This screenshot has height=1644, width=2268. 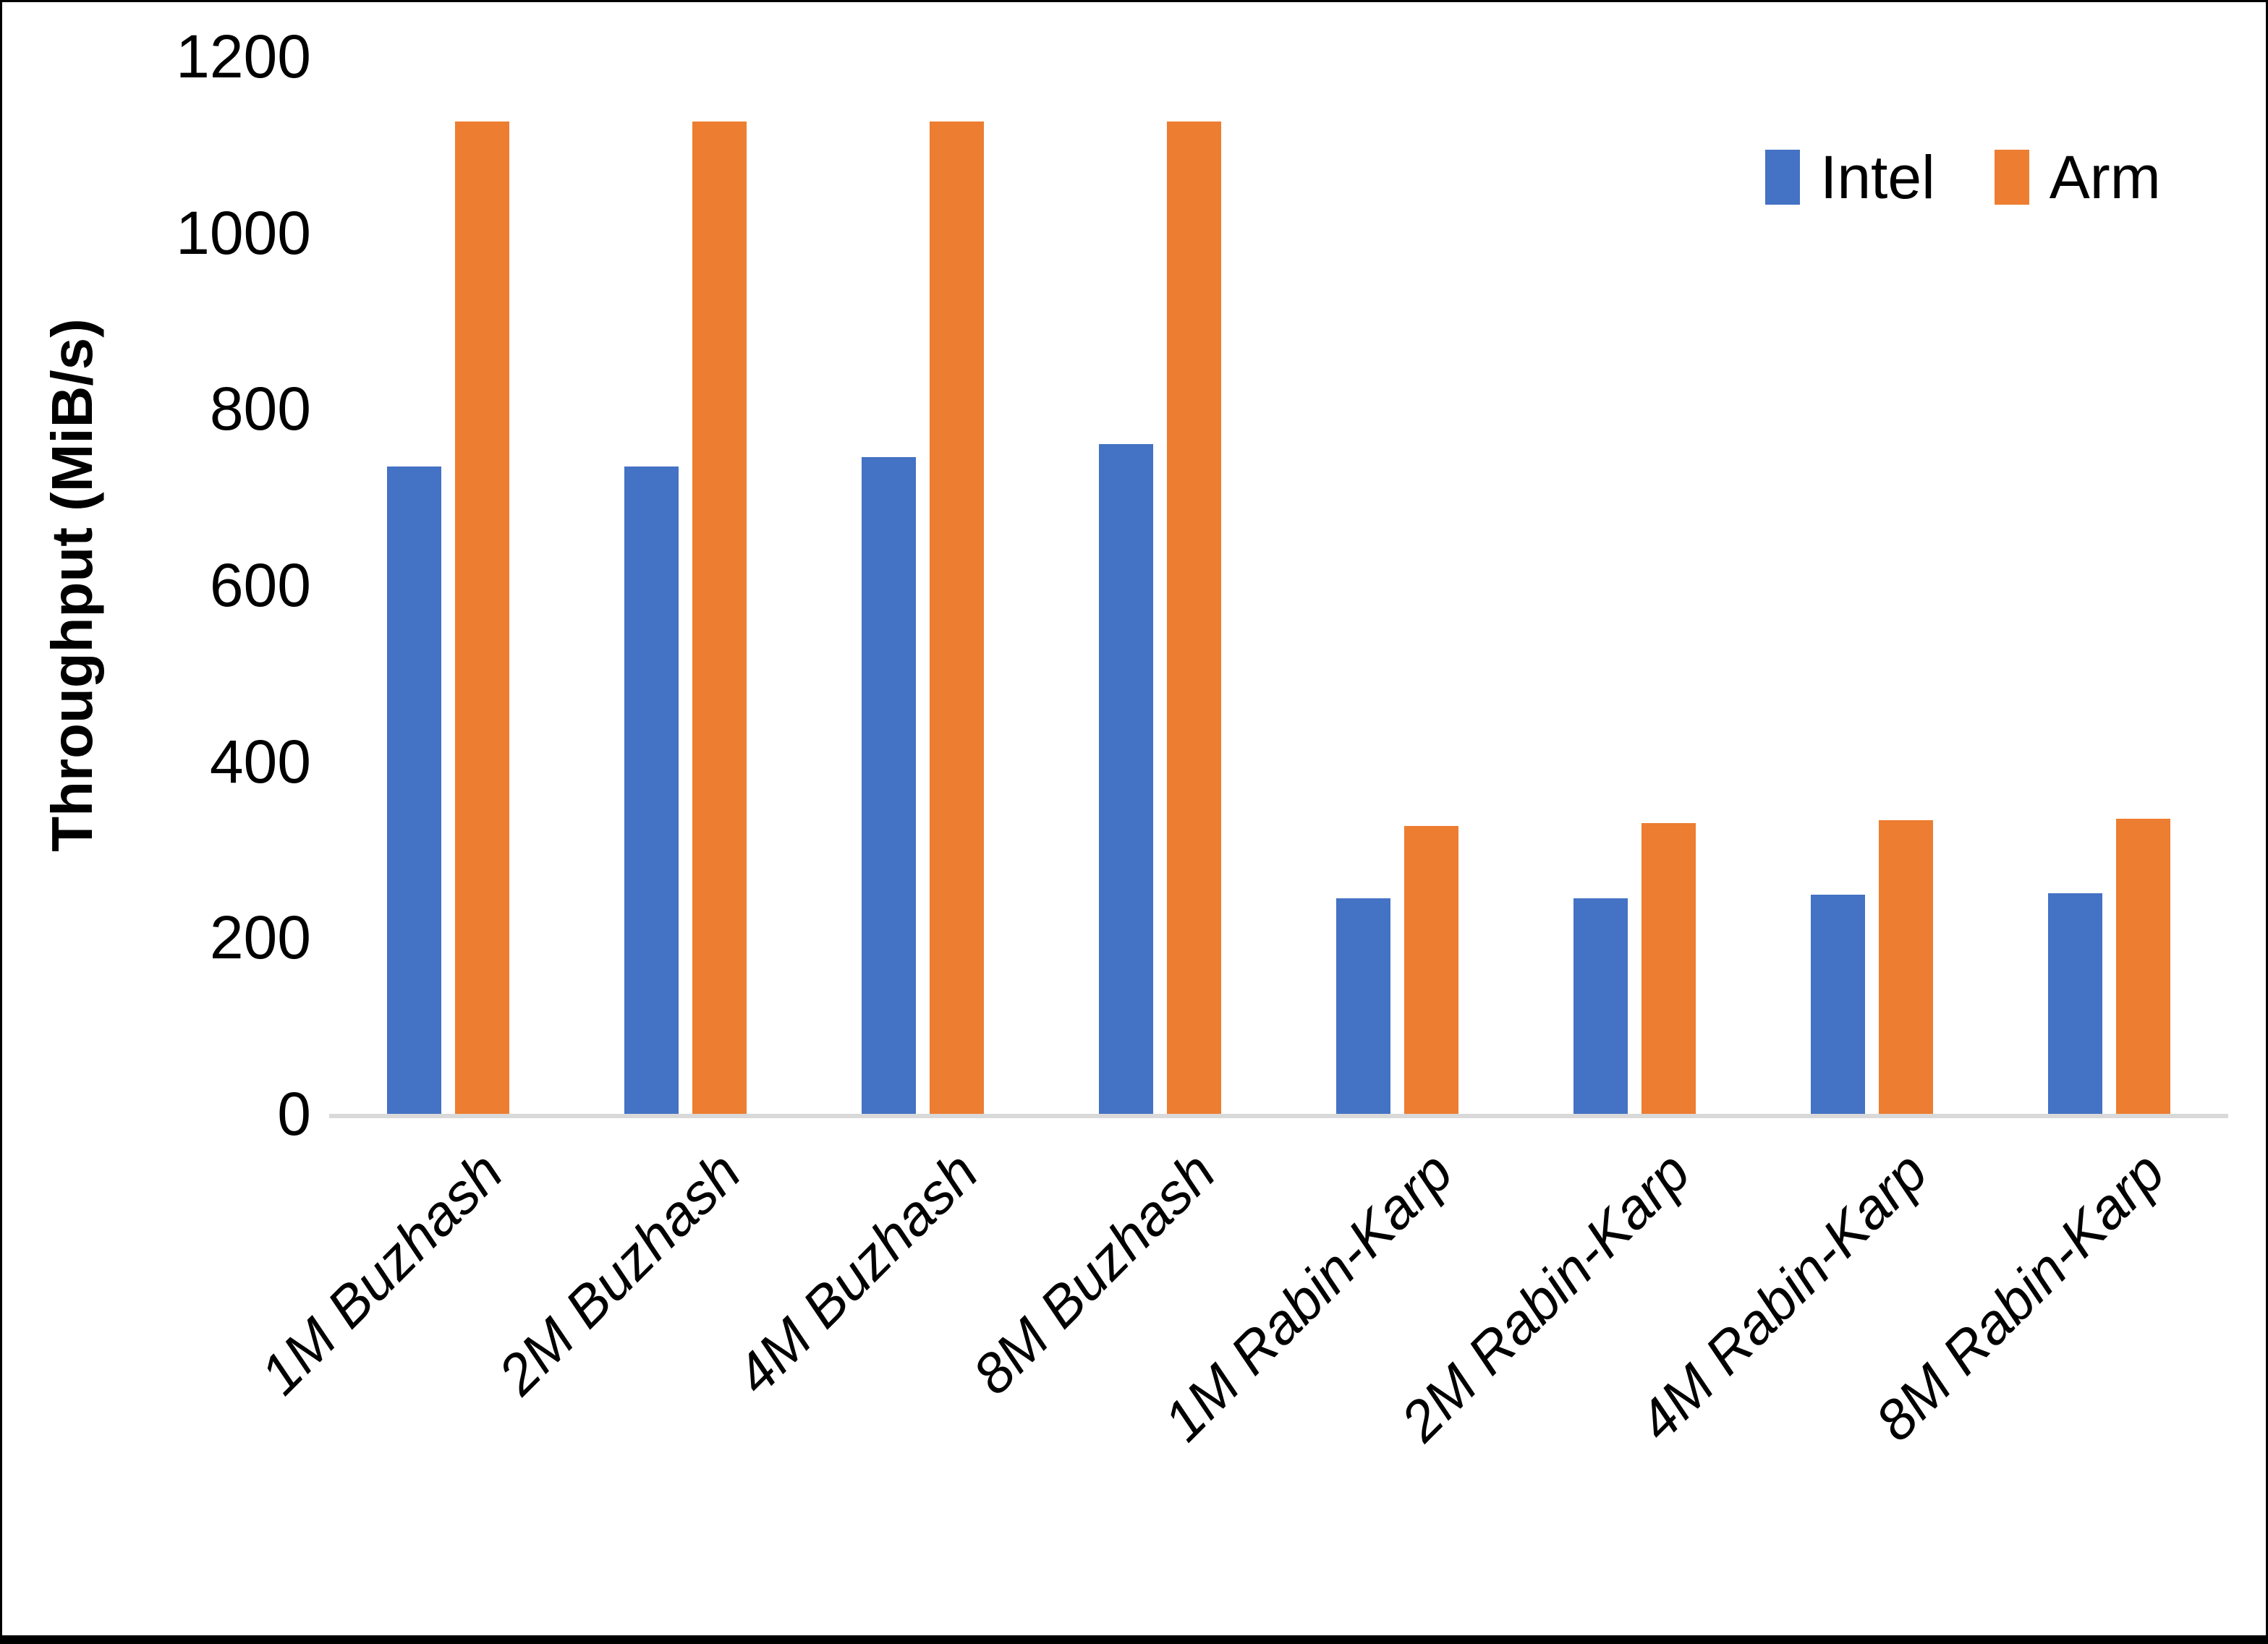 What do you see at coordinates (260, 585) in the screenshot?
I see `y-tick-label: 600` at bounding box center [260, 585].